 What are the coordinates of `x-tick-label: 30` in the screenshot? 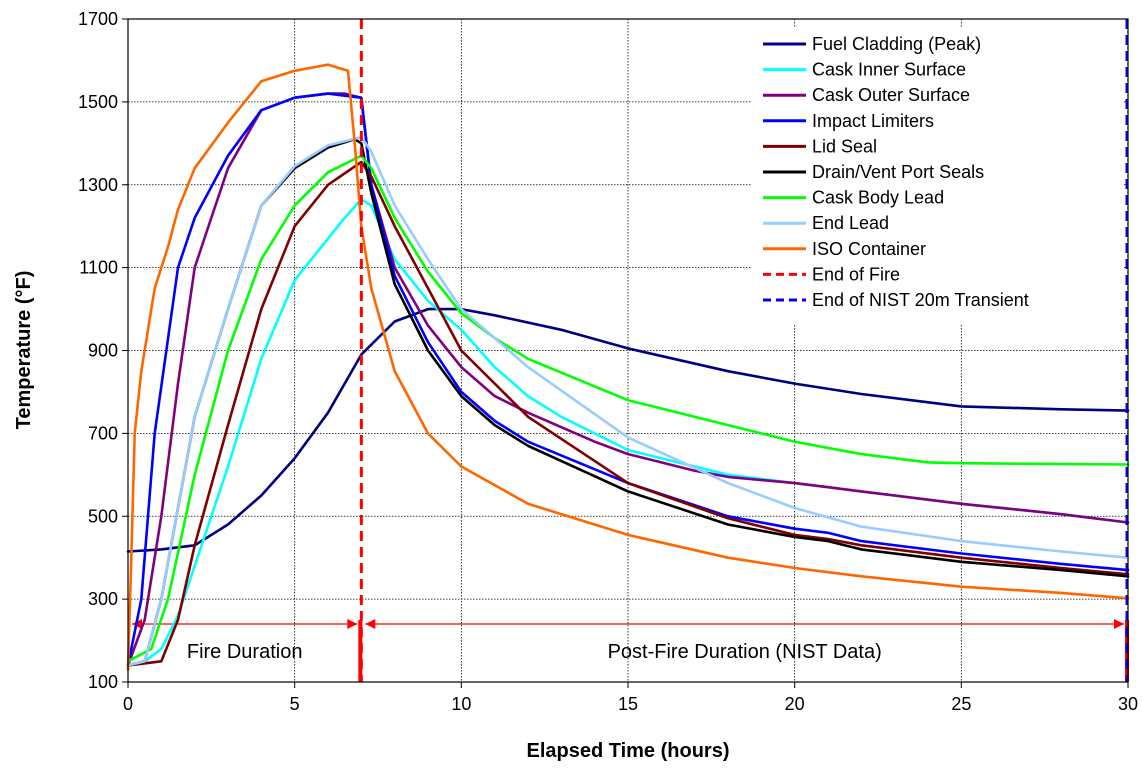 It's located at (1128, 704).